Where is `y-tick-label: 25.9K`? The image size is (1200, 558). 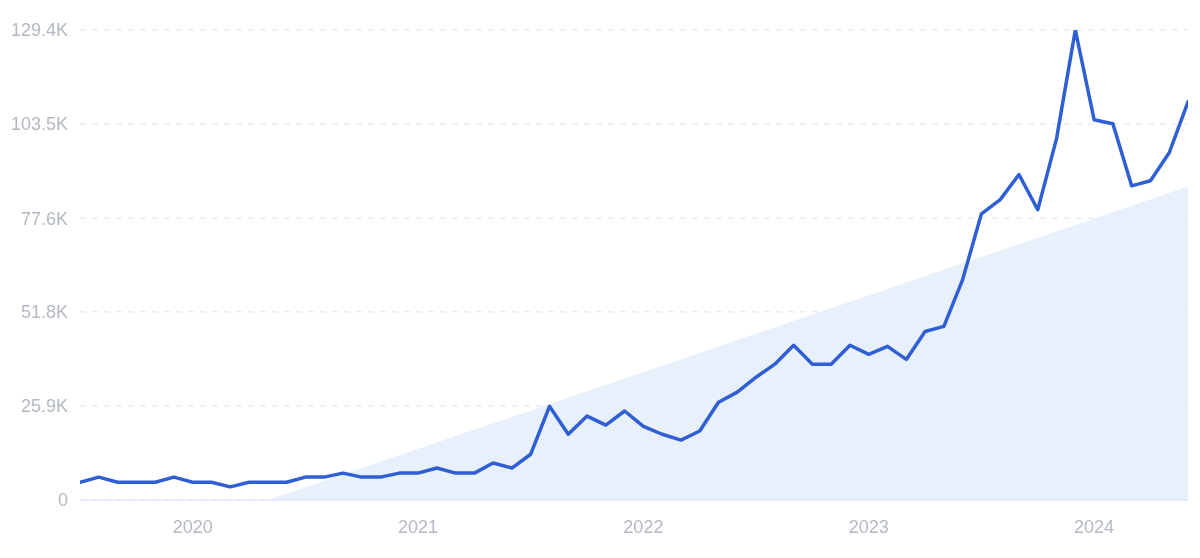 y-tick-label: 25.9K is located at coordinates (44, 406).